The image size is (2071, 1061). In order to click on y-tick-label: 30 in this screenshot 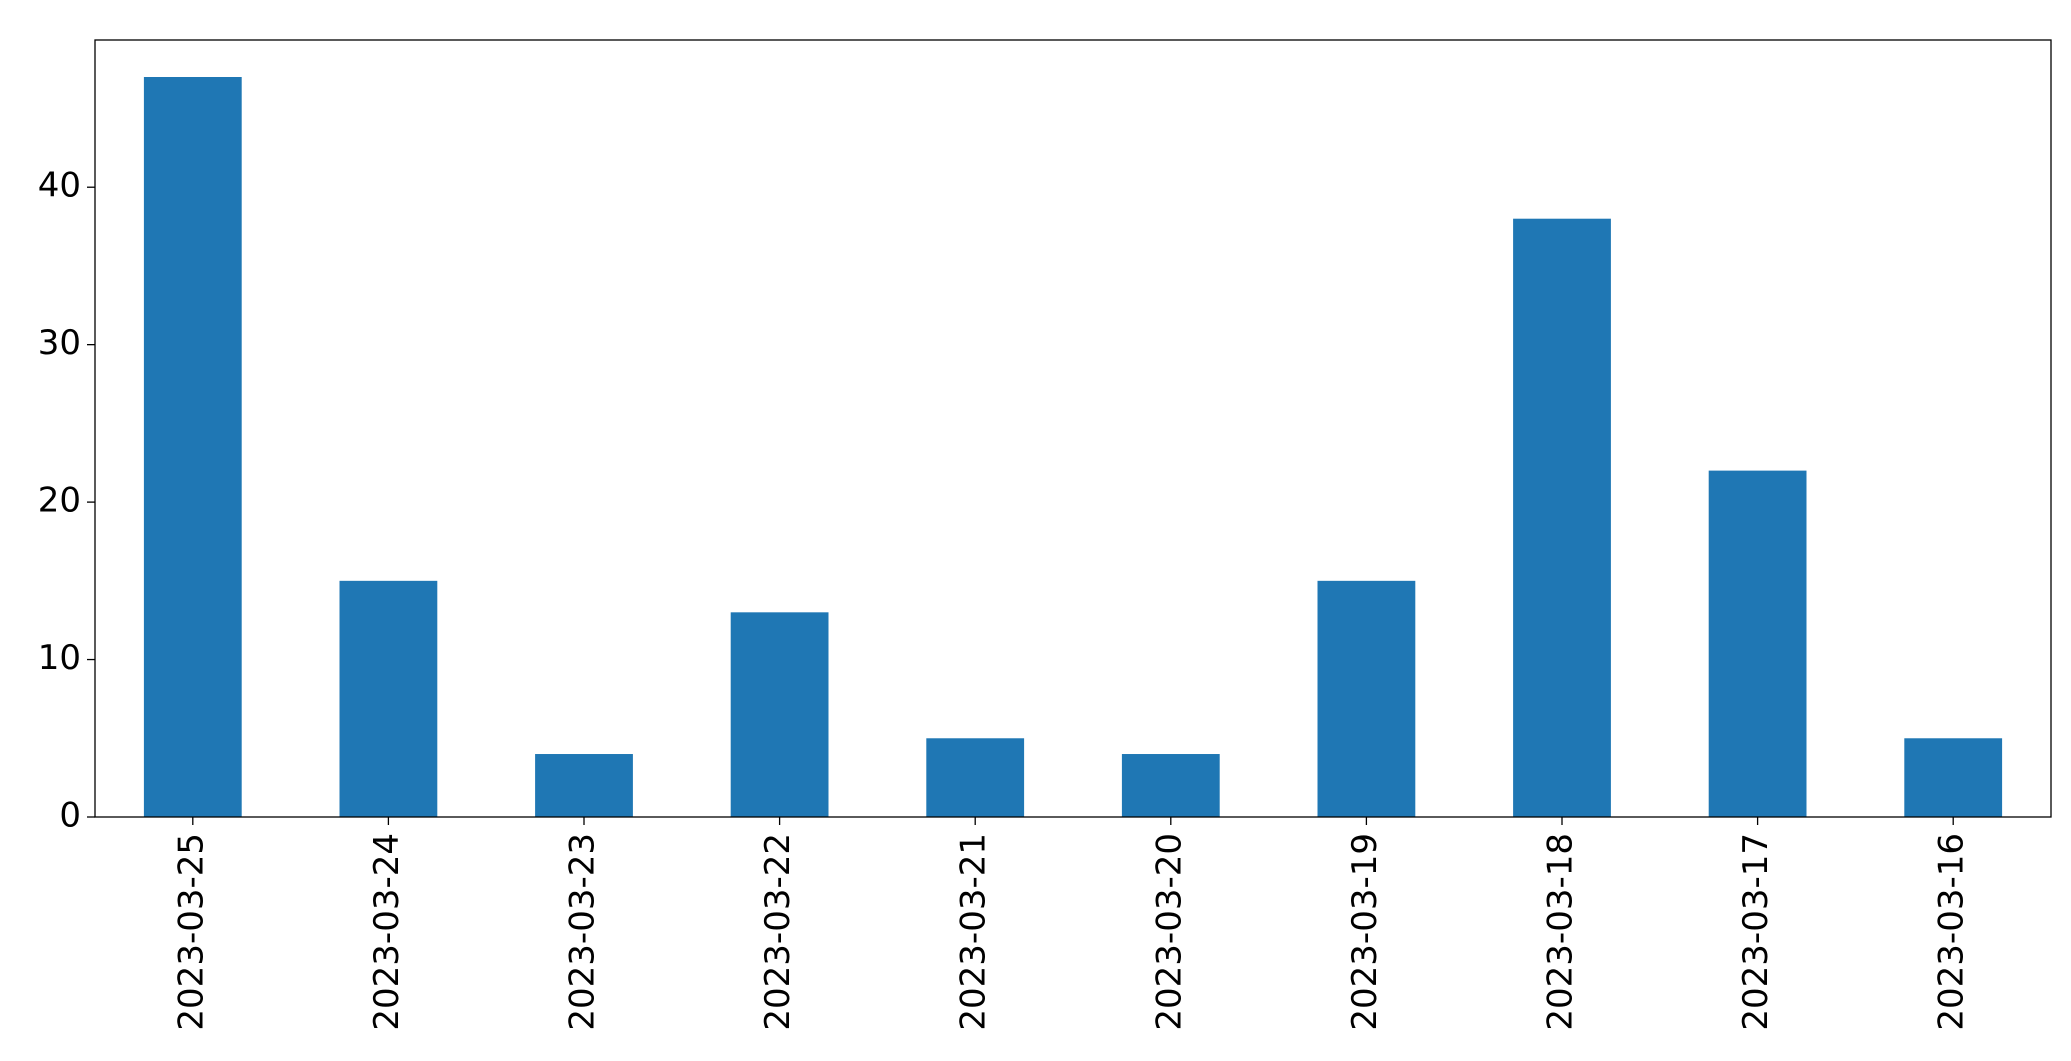, I will do `click(59, 343)`.